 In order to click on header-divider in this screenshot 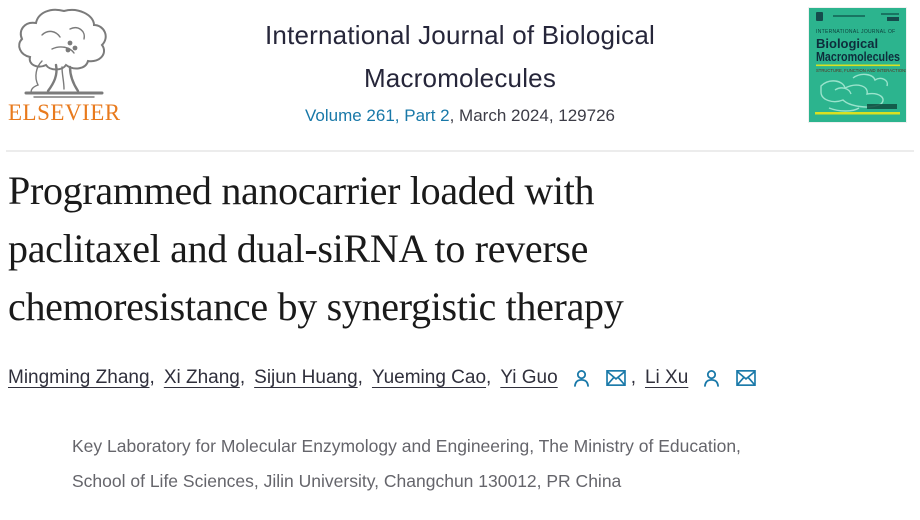, I will do `click(460, 151)`.